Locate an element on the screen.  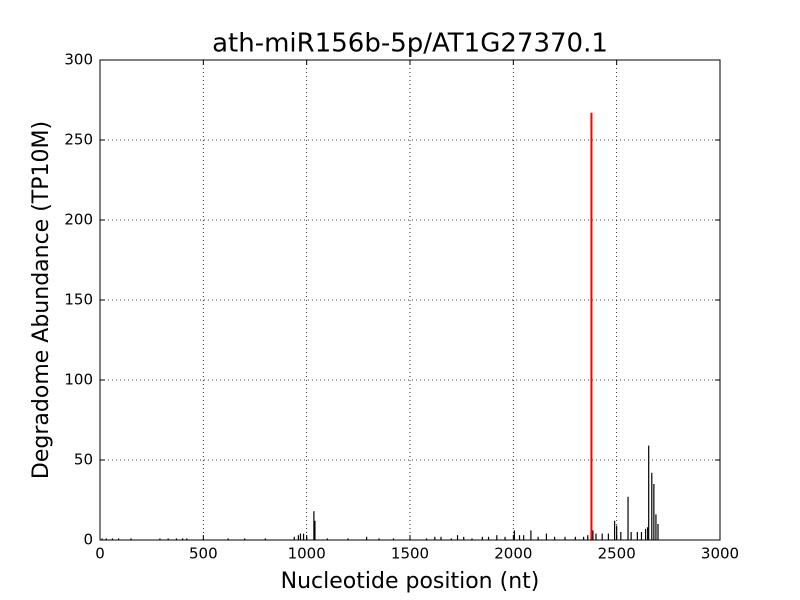
y-tick-label: 150 is located at coordinates (78, 300).